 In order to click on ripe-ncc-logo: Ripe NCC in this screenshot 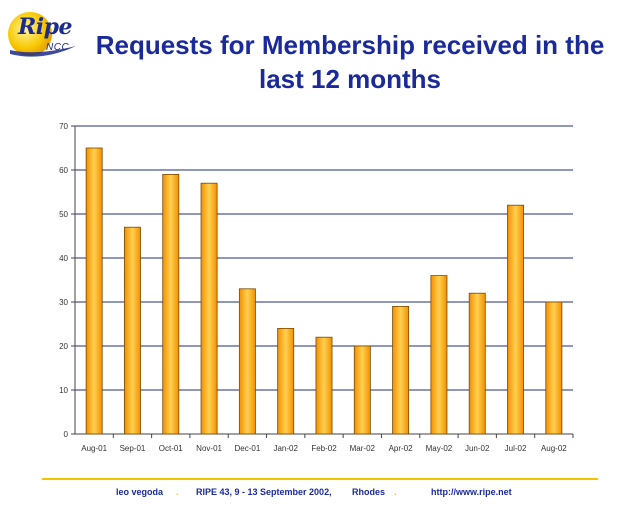, I will do `click(43, 38)`.